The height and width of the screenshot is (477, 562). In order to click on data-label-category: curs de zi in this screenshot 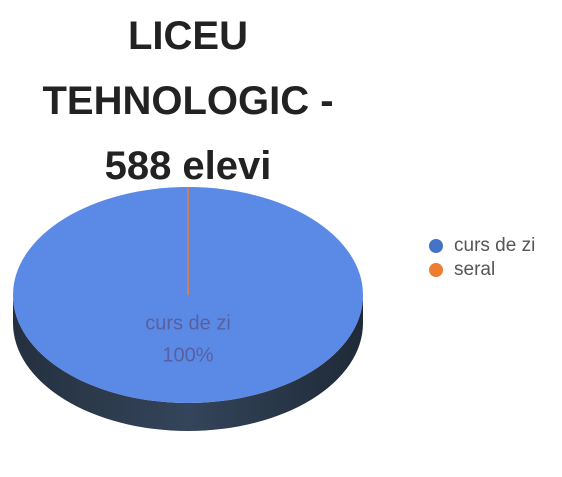, I will do `click(188, 323)`.